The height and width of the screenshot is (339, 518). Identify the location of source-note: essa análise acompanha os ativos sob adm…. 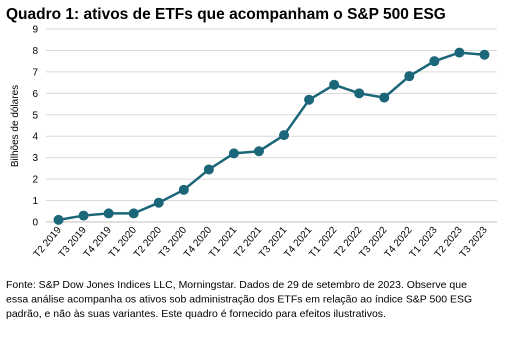
(239, 300).